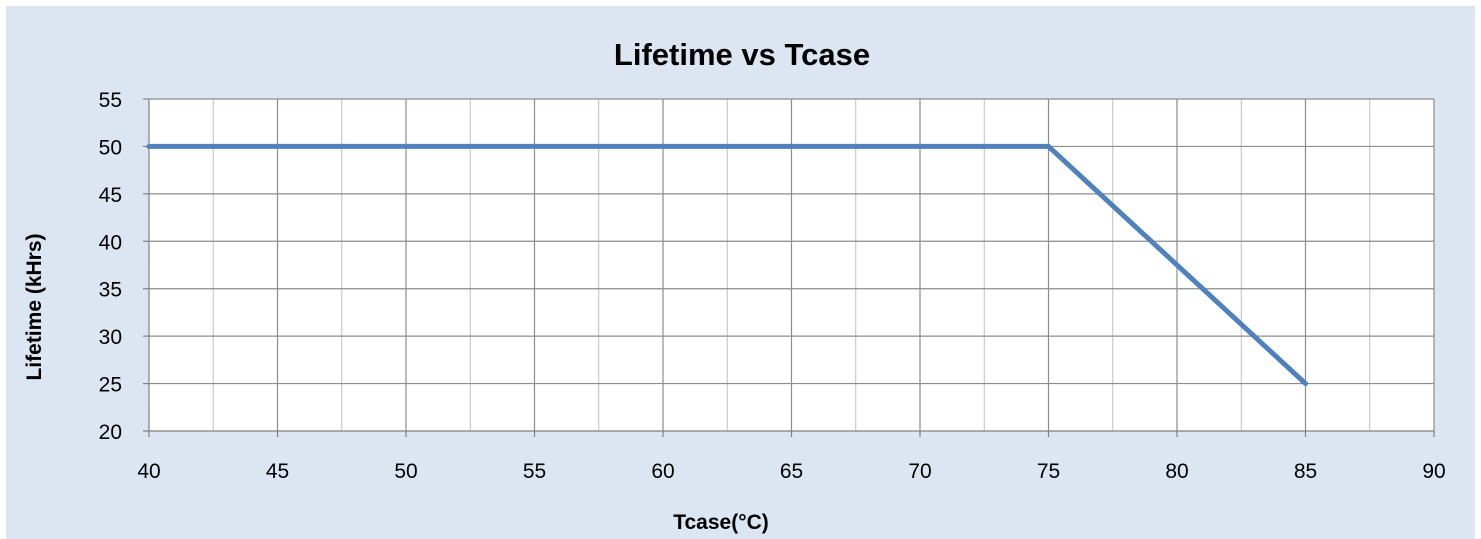 This screenshot has width=1481, height=539. I want to click on y-tick-label: 45, so click(110, 195).